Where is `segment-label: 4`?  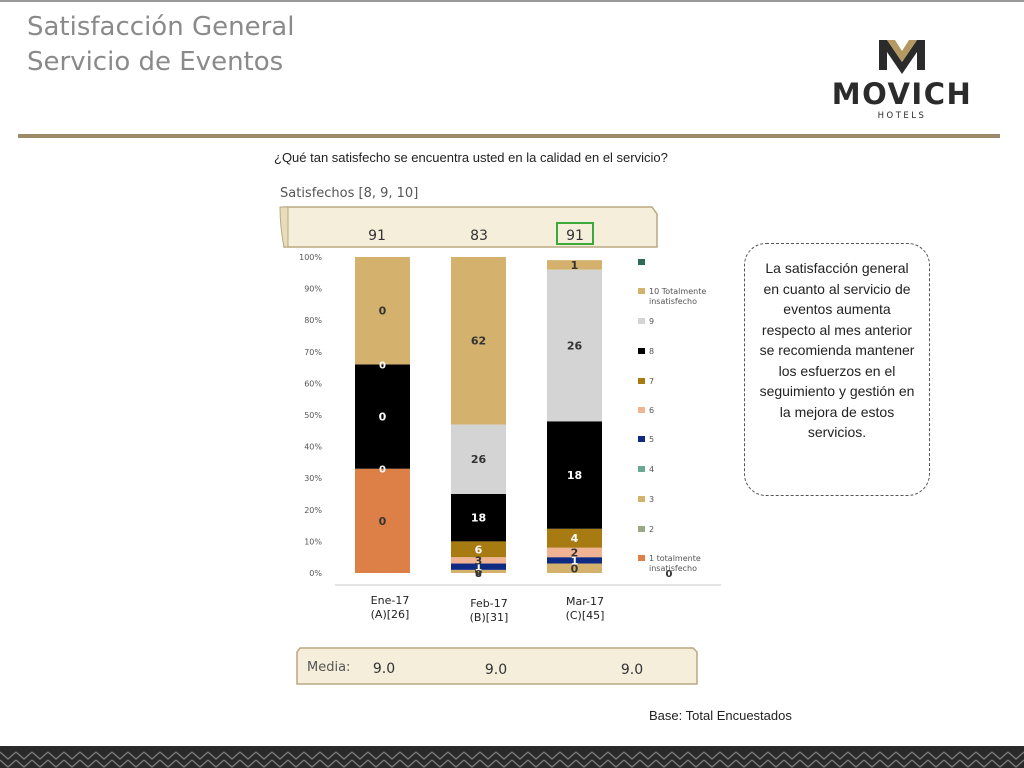
segment-label: 4 is located at coordinates (575, 538).